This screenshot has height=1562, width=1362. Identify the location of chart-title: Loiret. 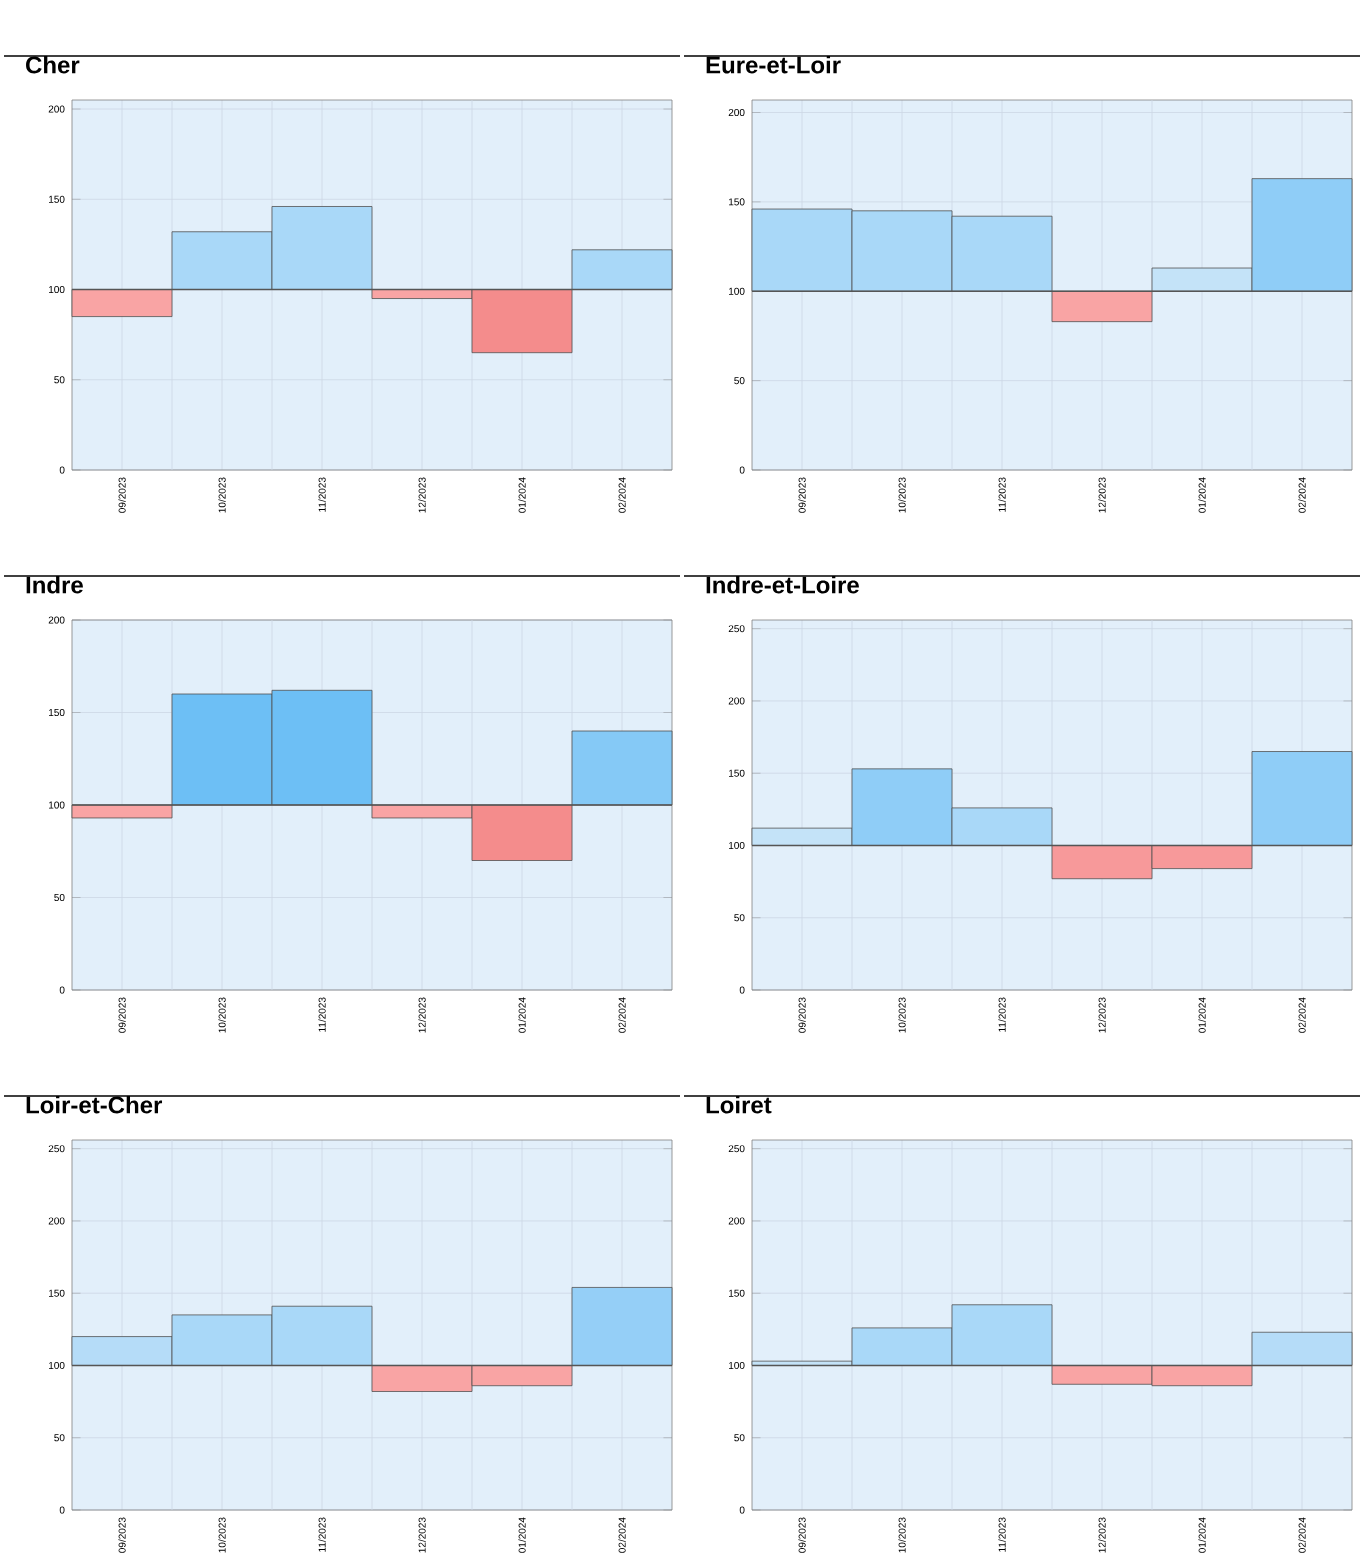
(739, 1104).